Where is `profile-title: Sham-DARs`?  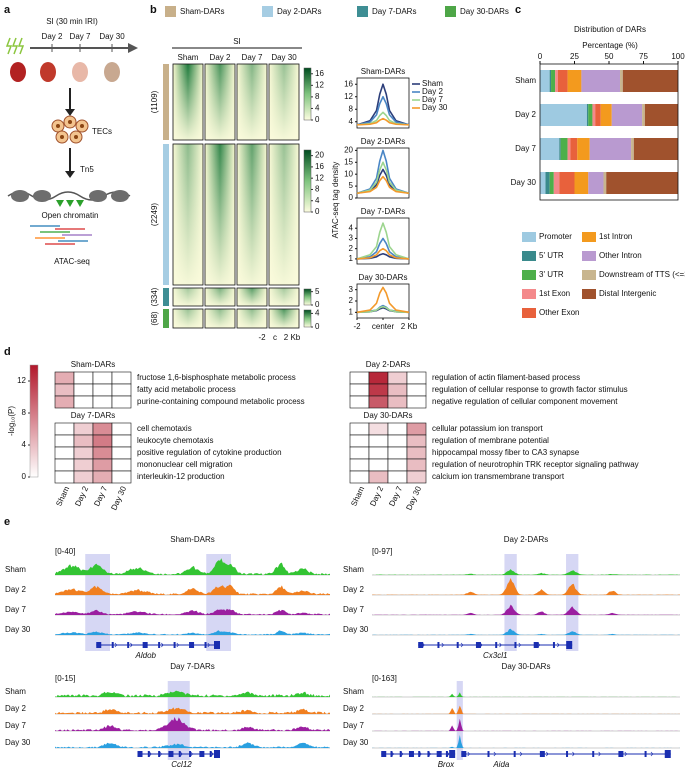 profile-title: Sham-DARs is located at coordinates (383, 71).